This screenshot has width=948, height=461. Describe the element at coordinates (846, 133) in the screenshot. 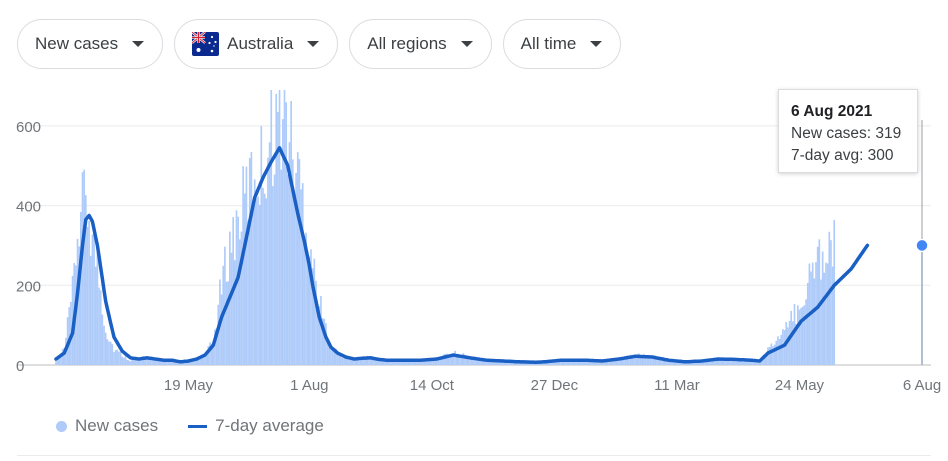

I see `tooltip-new-cases: New cases: 319` at that location.